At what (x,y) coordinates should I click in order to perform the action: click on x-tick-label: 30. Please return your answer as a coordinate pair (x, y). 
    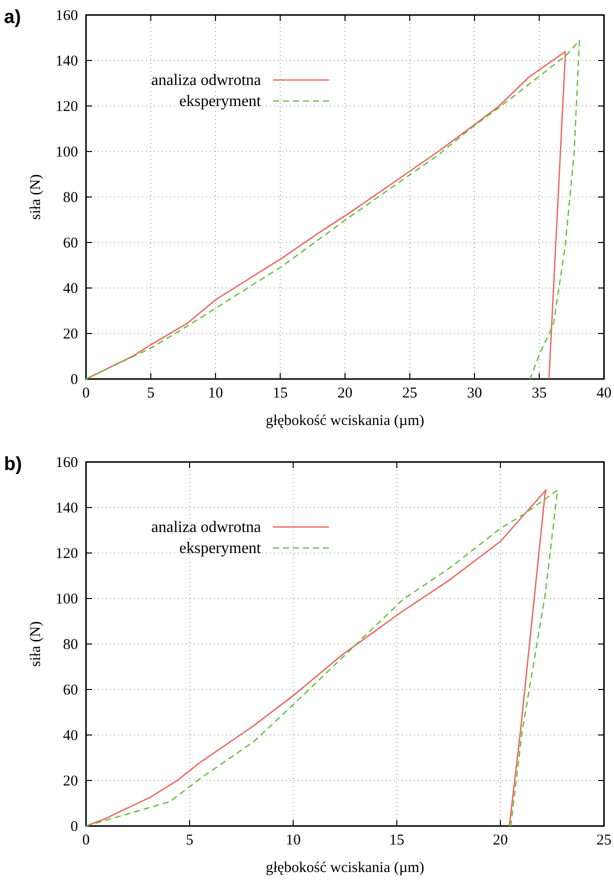
    Looking at the image, I should click on (474, 394).